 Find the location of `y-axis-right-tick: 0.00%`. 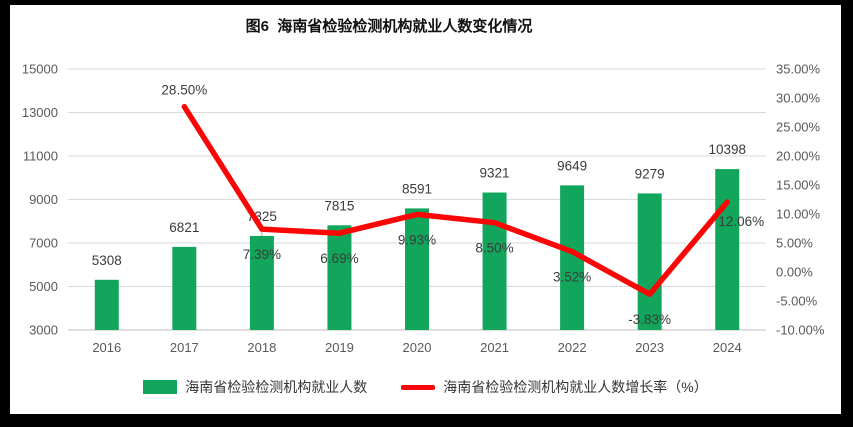

y-axis-right-tick: 0.00% is located at coordinates (794, 272).